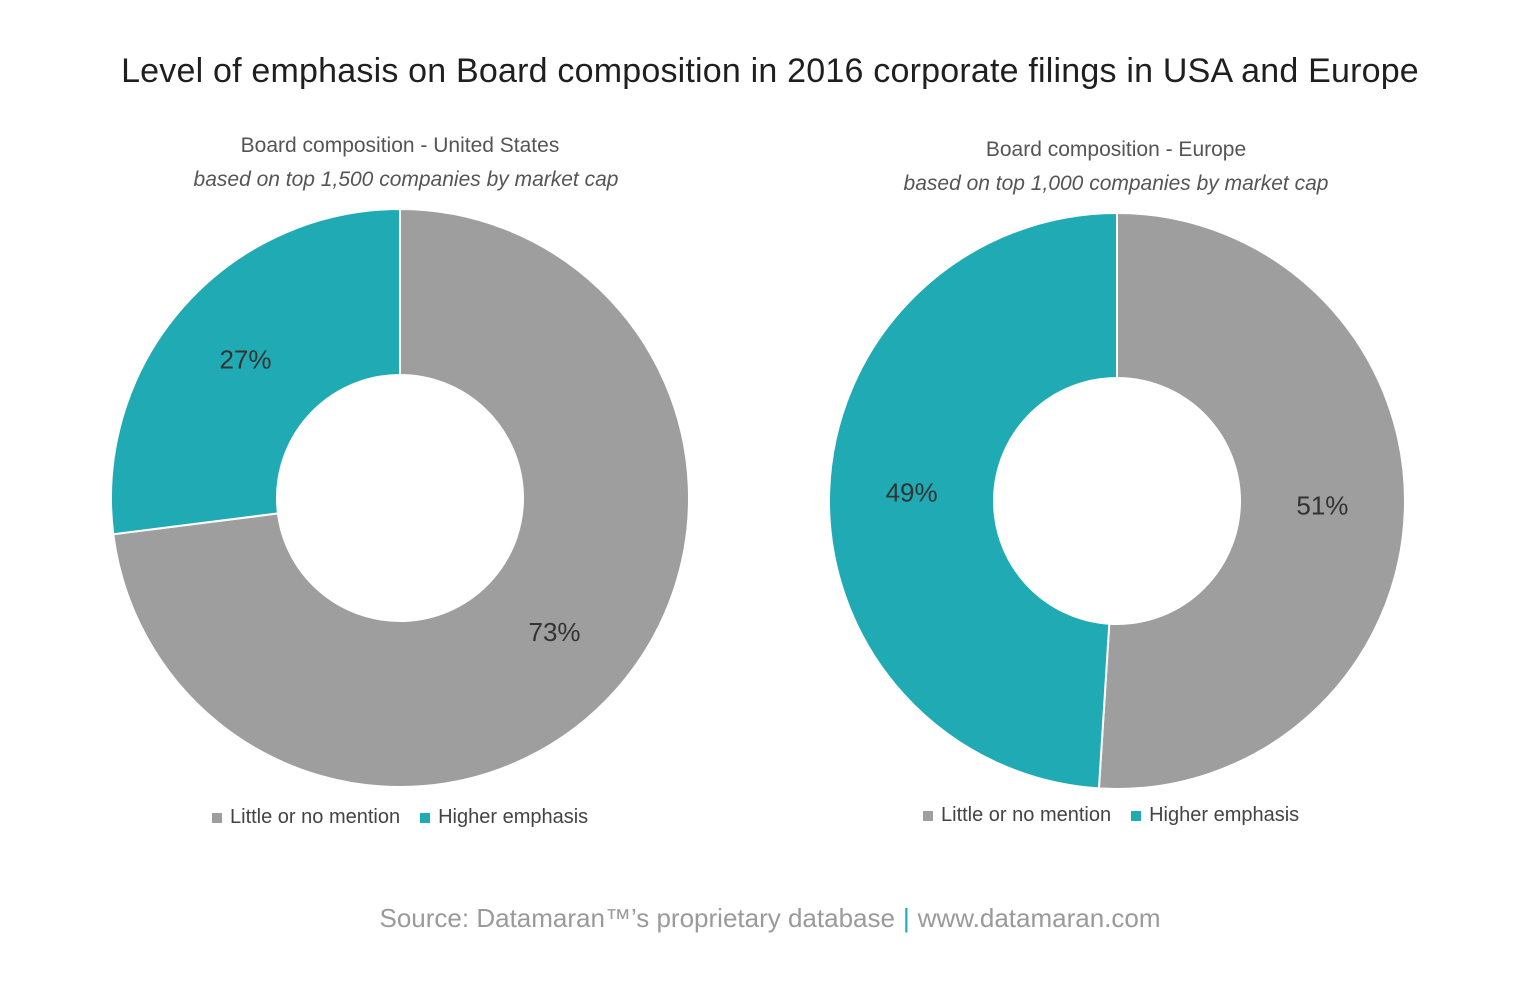 This screenshot has height=982, width=1540. I want to click on eu-slice-higher-emphasis, so click(973, 500).